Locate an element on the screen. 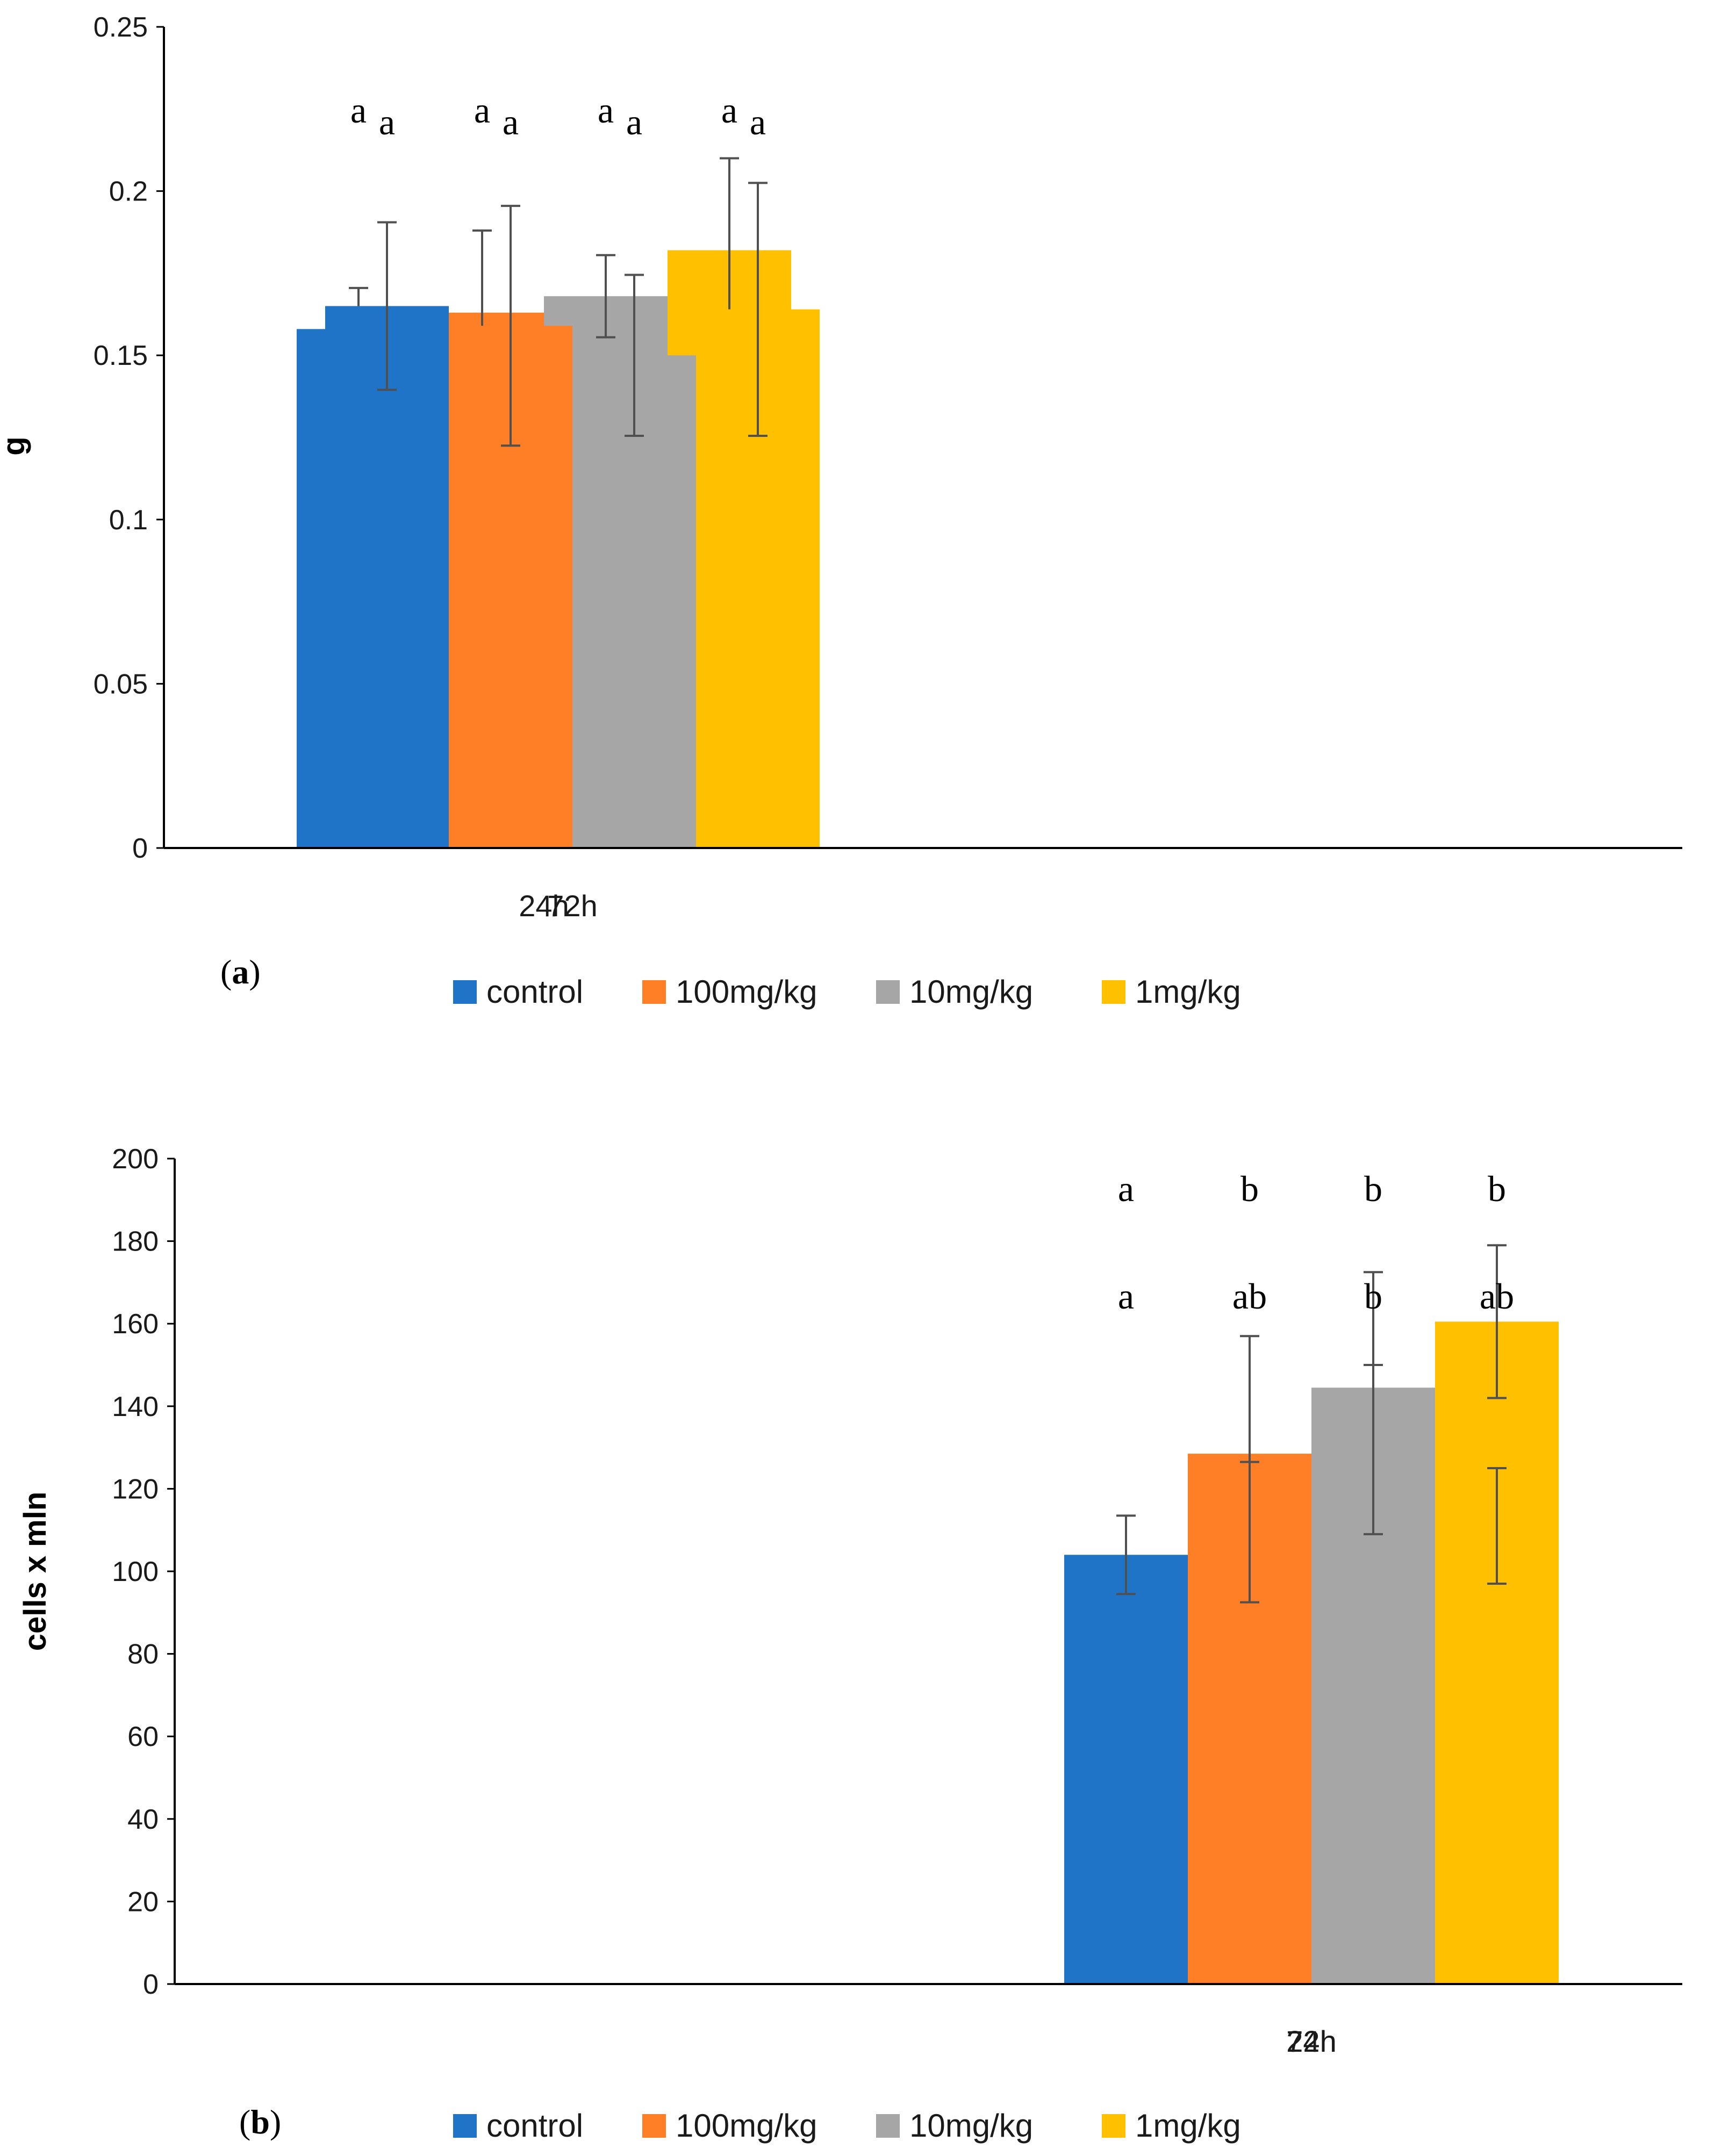 This screenshot has height=2156, width=1714. y-tick-label: 0.25 is located at coordinates (121, 27).